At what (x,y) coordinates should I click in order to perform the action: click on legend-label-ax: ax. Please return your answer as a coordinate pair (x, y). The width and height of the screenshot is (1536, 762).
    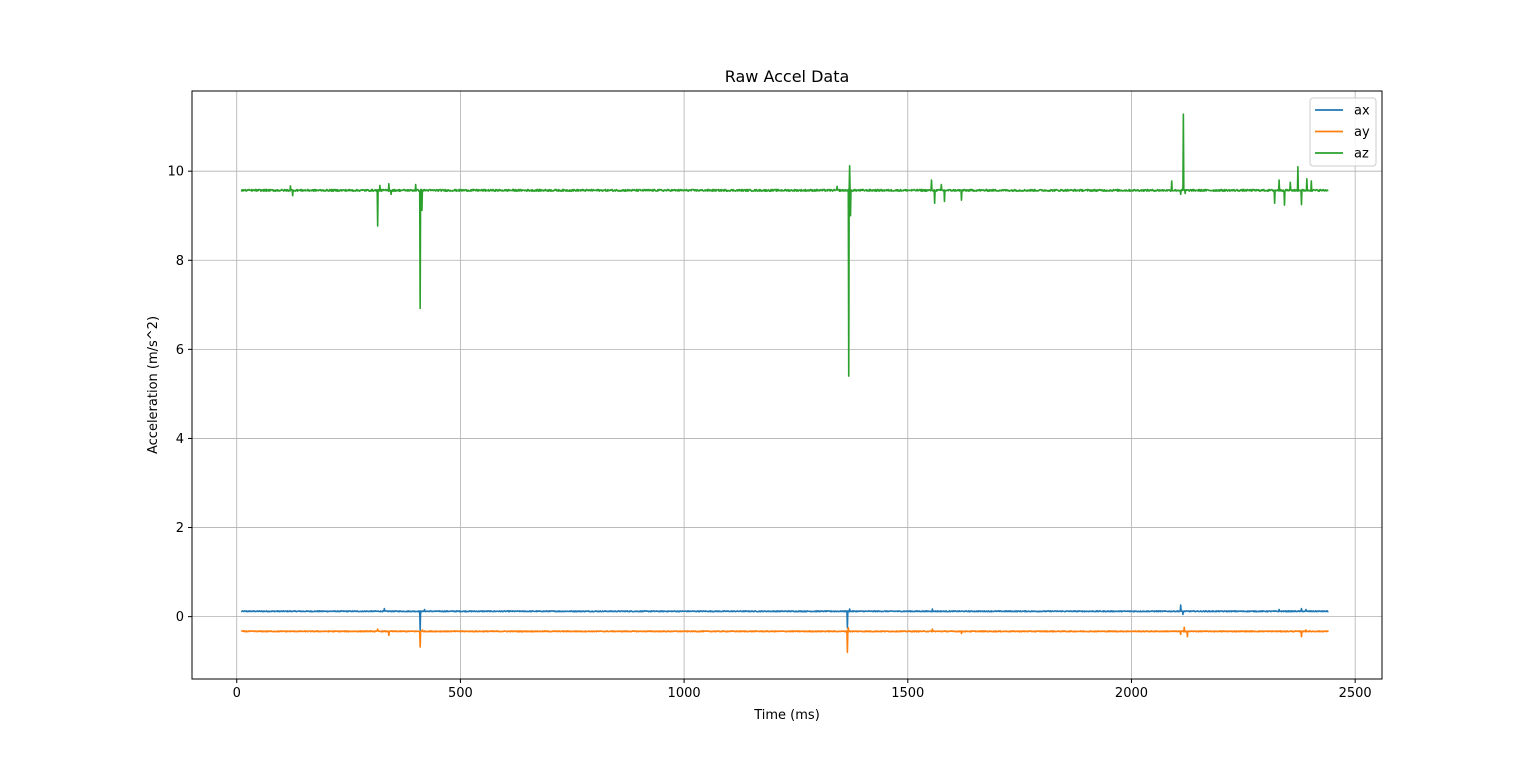
    Looking at the image, I should click on (1362, 111).